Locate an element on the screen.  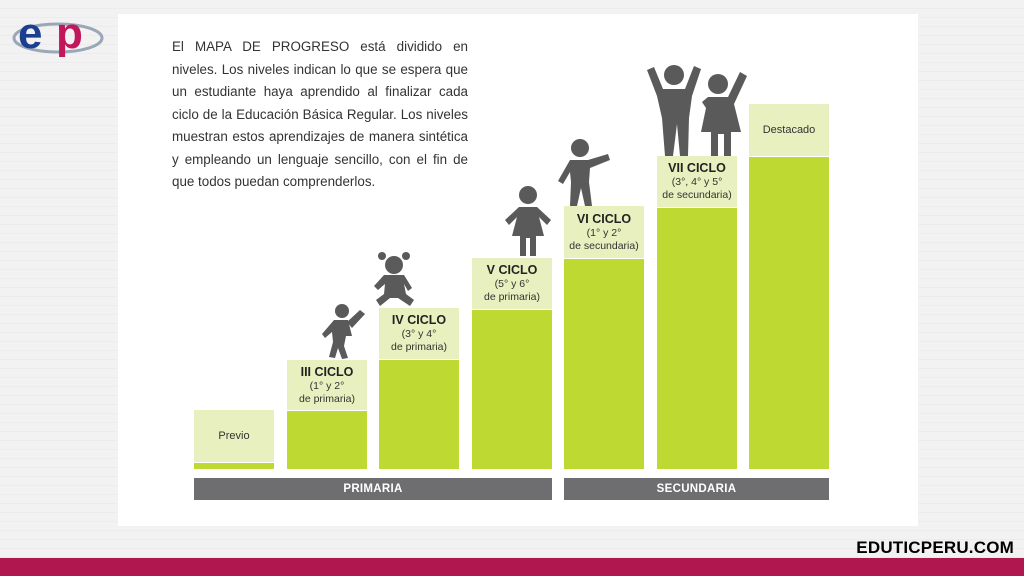
child-pointing-icon is located at coordinates (584, 172).